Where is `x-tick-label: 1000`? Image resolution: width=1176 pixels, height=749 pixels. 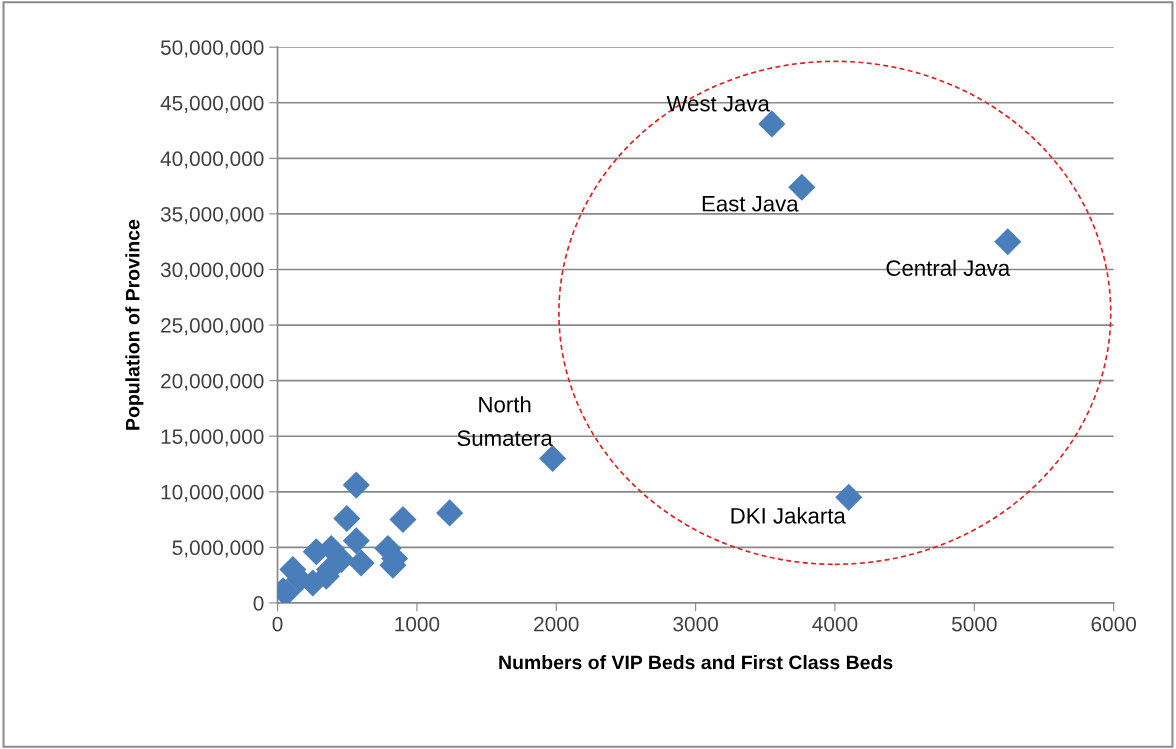 x-tick-label: 1000 is located at coordinates (417, 624).